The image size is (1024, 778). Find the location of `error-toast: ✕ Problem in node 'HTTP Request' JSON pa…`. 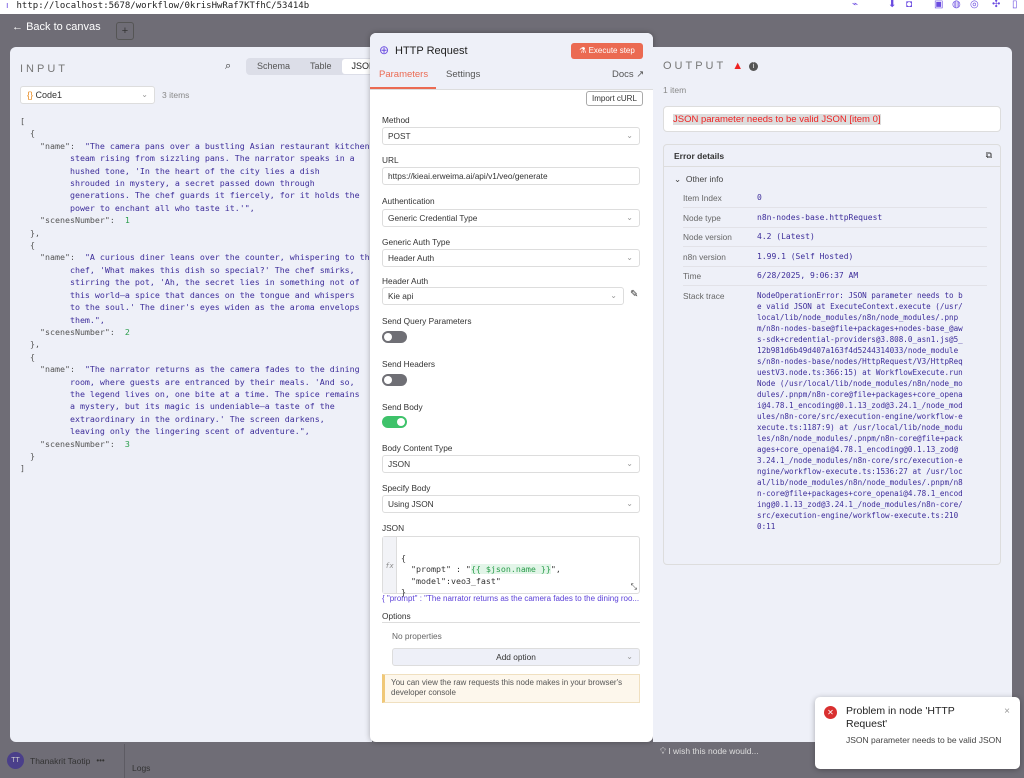

error-toast: ✕ Problem in node 'HTTP Request' JSON pa… is located at coordinates (917, 733).